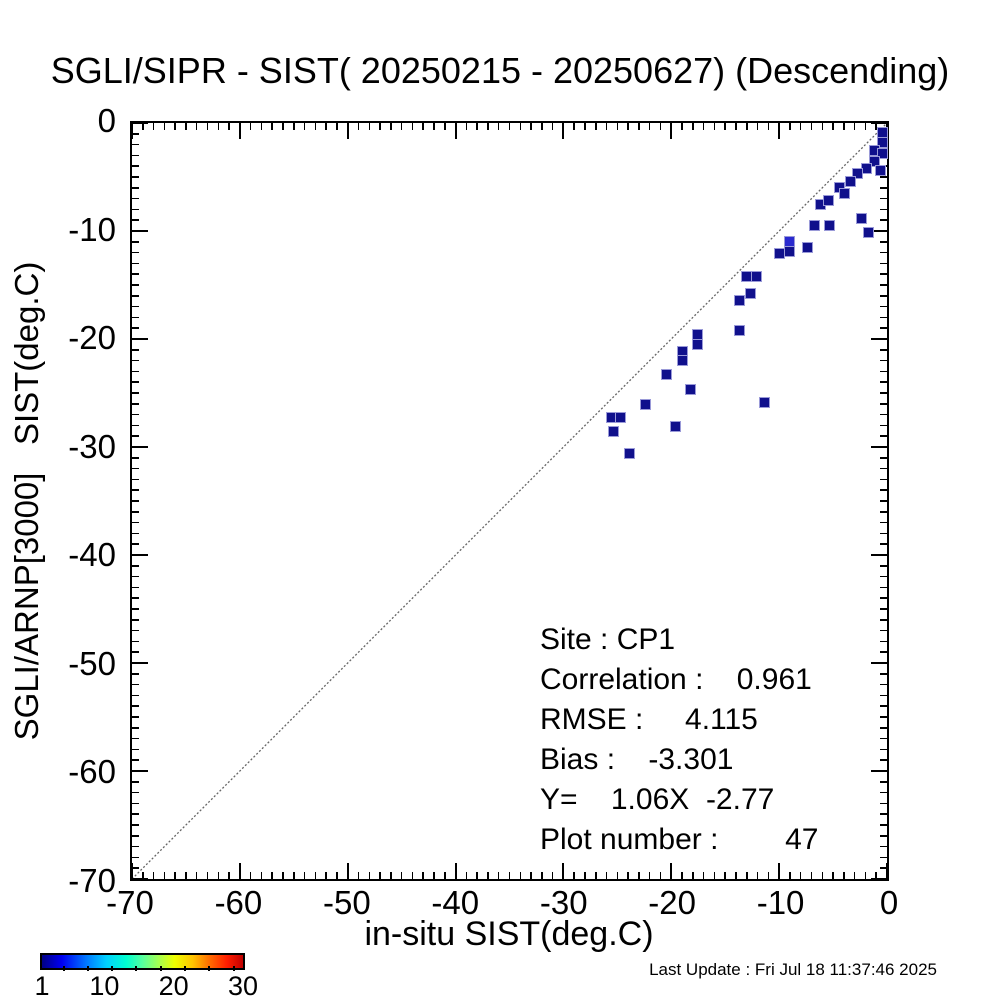  What do you see at coordinates (92, 229) in the screenshot?
I see `y-tick-label: -10` at bounding box center [92, 229].